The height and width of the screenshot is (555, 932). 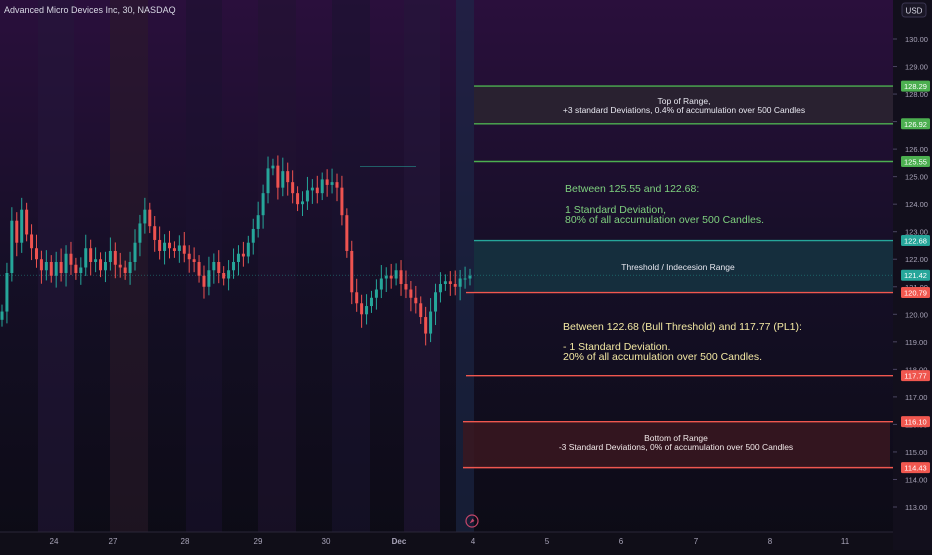 I want to click on price-tick-label: 113.00, so click(x=916, y=507).